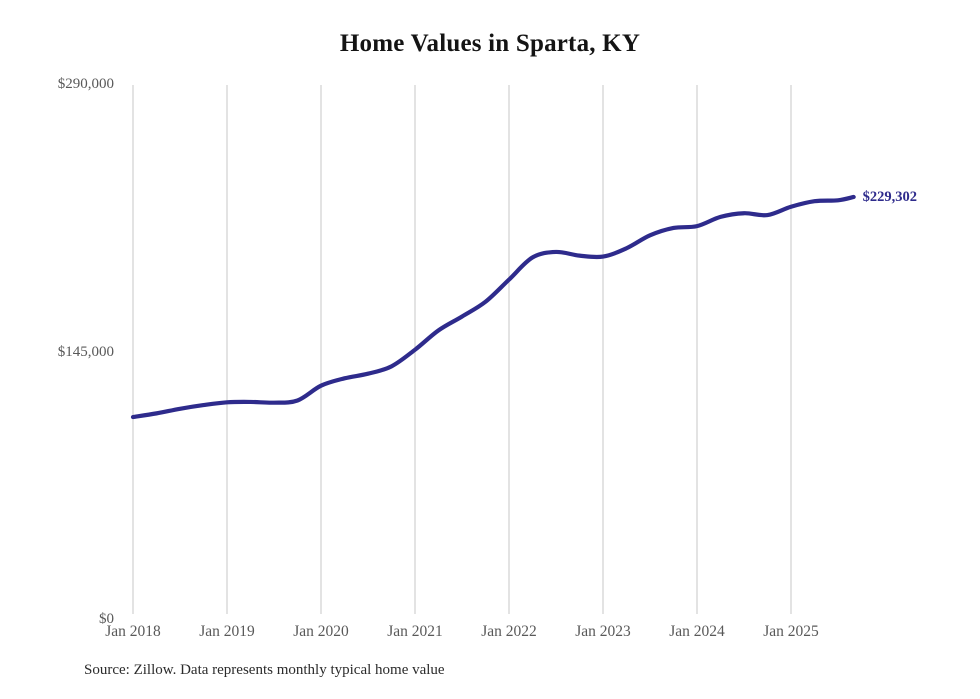 Image resolution: width=980 pixels, height=699 pixels. What do you see at coordinates (321, 631) in the screenshot?
I see `x-tick-label-jan-2020: Jan 2020` at bounding box center [321, 631].